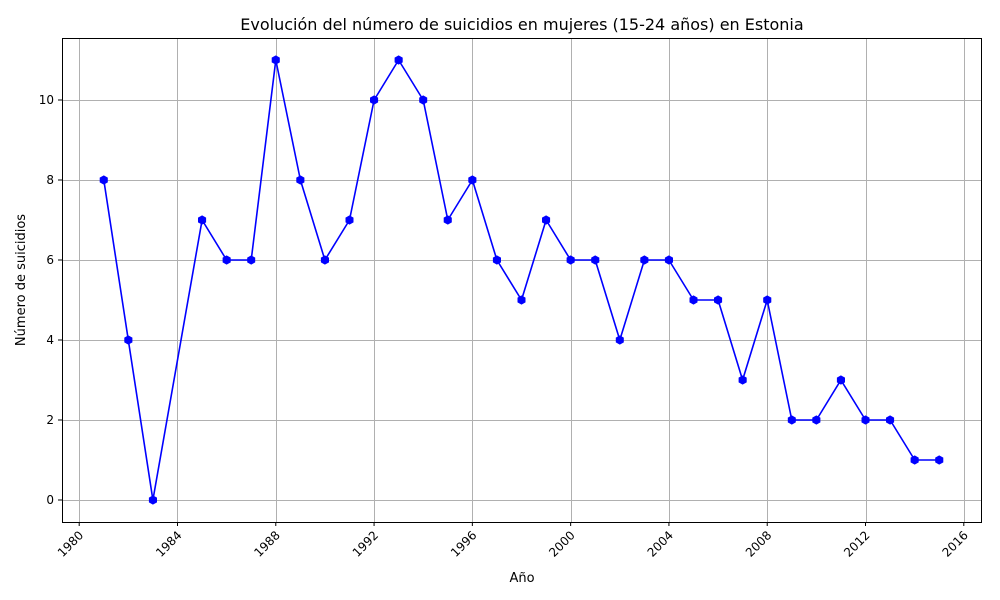 The width and height of the screenshot is (1000, 600). What do you see at coordinates (856, 543) in the screenshot?
I see `x-tick-label: 2012` at bounding box center [856, 543].